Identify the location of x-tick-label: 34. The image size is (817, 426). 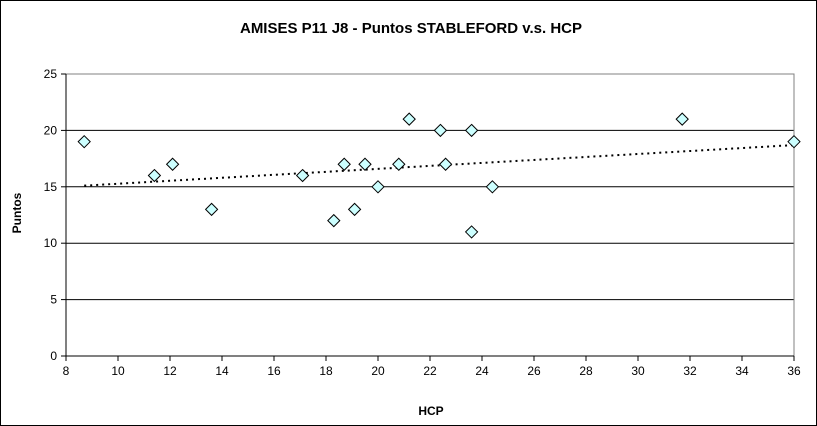
(742, 371).